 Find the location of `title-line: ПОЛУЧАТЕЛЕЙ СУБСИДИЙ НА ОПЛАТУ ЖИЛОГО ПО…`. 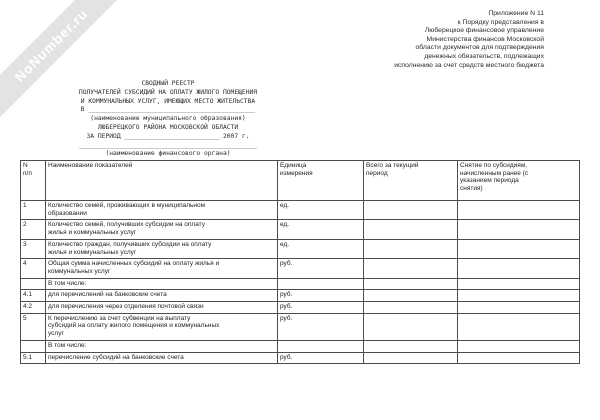

title-line: ПОЛУЧАТЕЛЕЙ СУБСИДИЙ НА ОПЛАТУ ЖИЛОГО ПО… is located at coordinates (168, 92).